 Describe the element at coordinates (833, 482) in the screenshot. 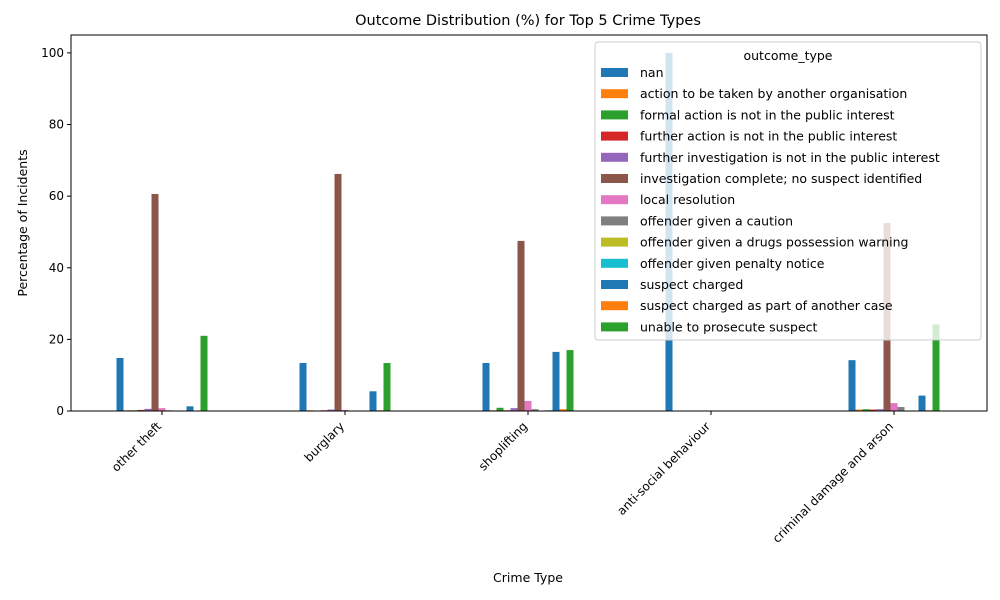

I see `x-tick-label: criminal damage and arson` at that location.